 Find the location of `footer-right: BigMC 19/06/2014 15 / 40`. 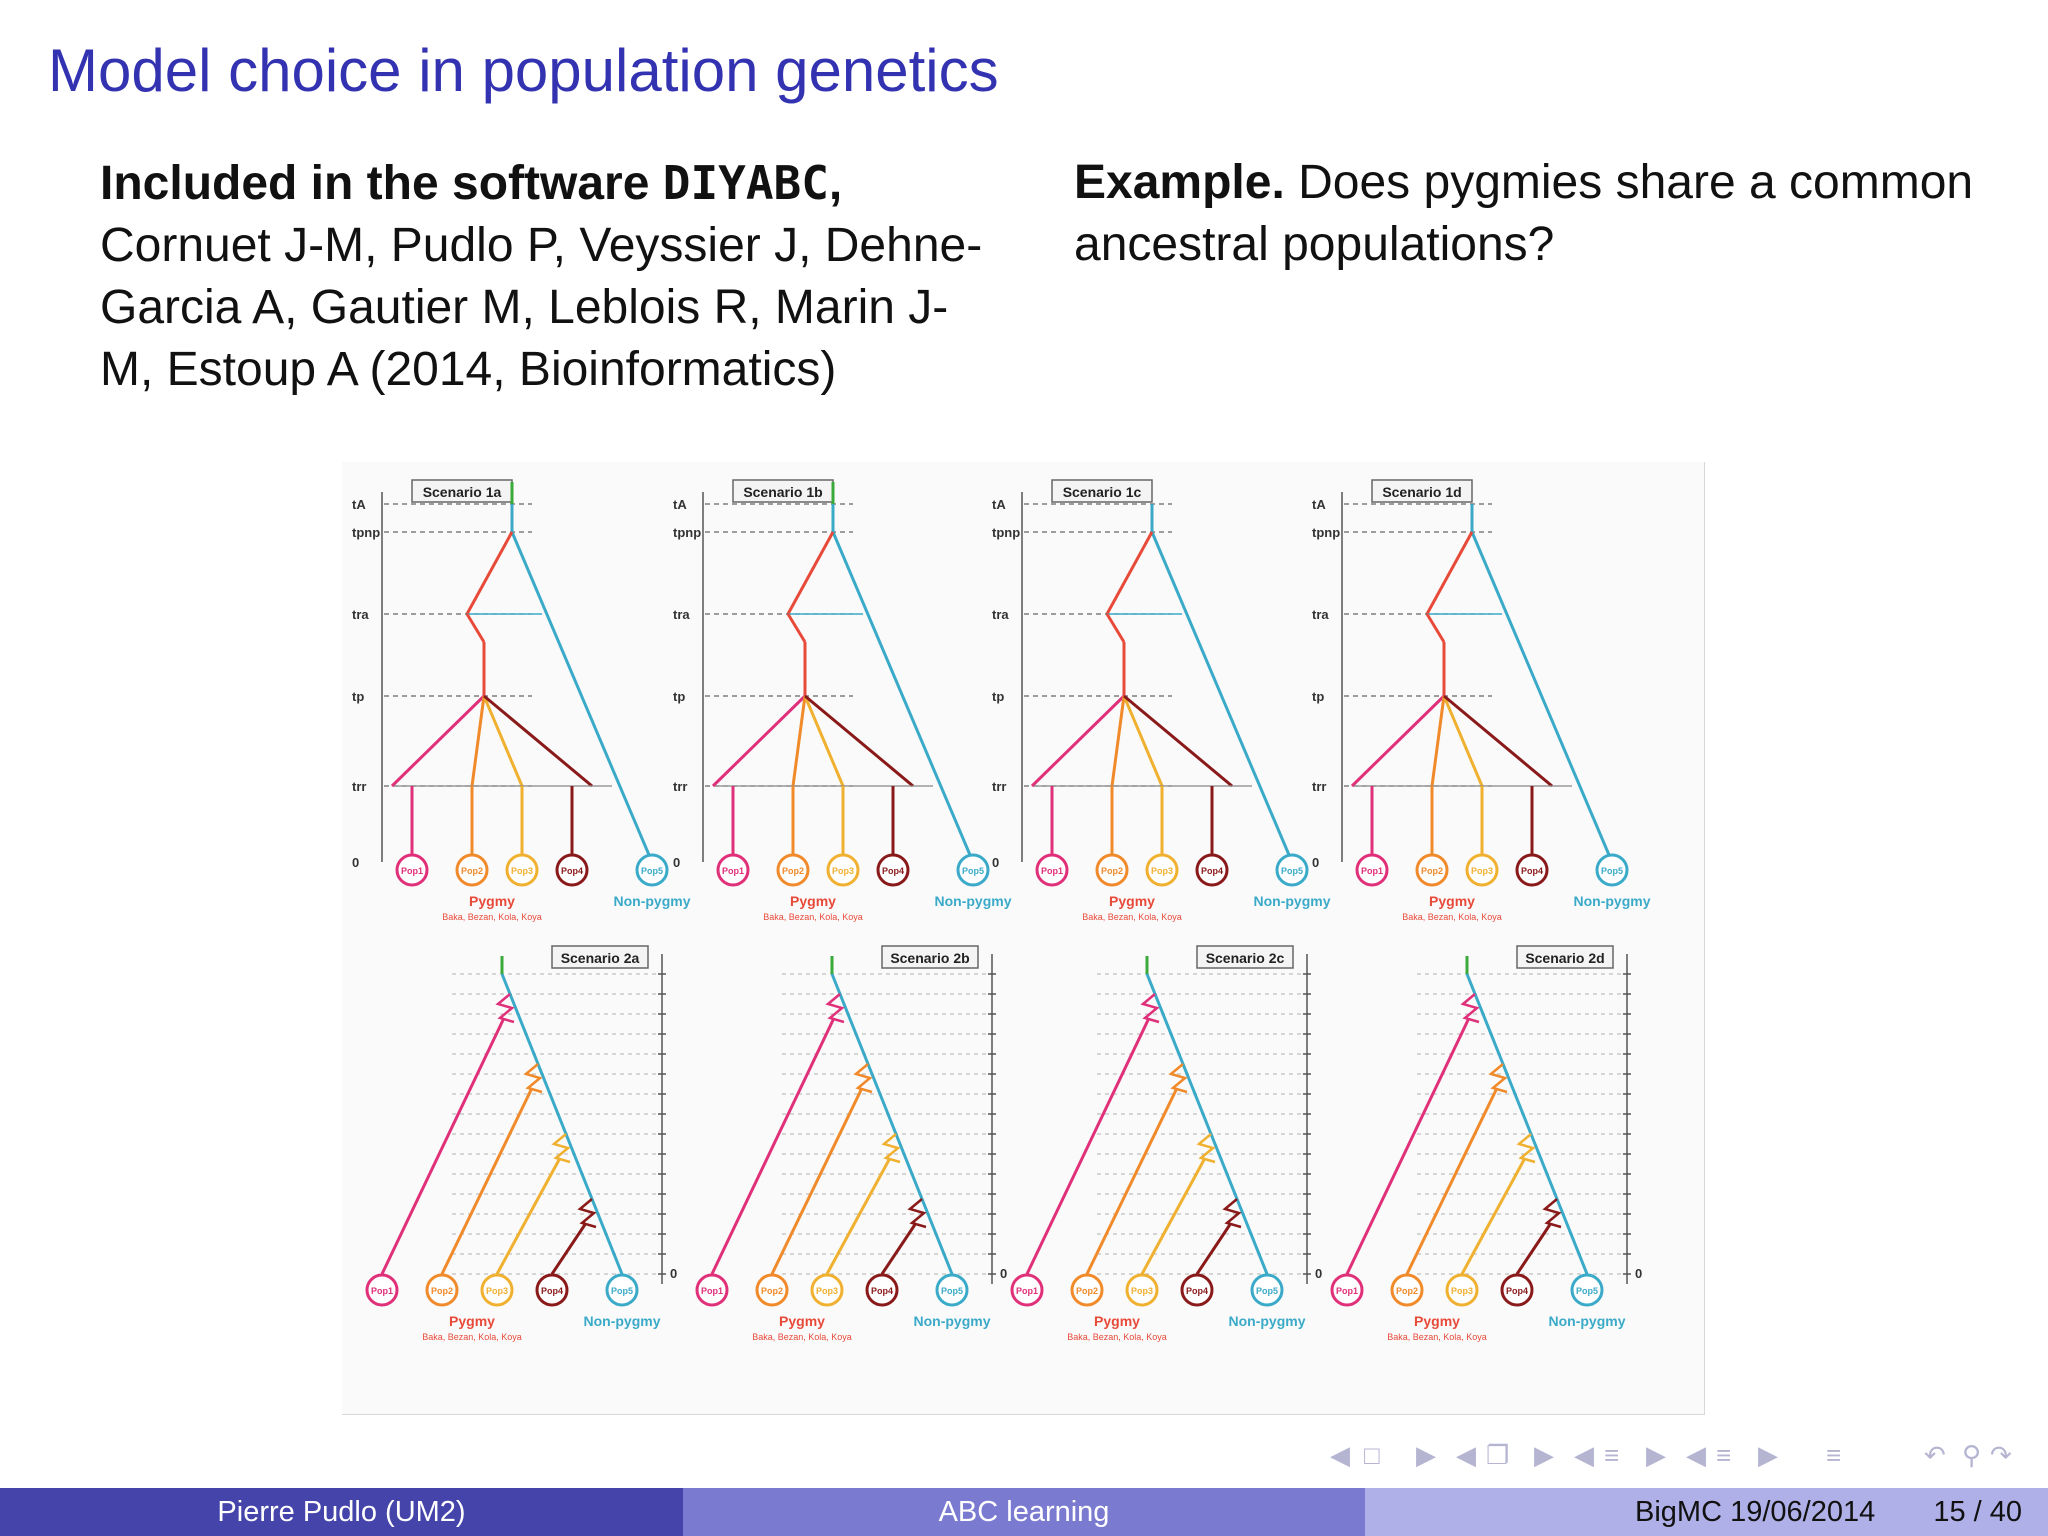

footer-right: BigMC 19/06/2014 15 / 40 is located at coordinates (1706, 1512).